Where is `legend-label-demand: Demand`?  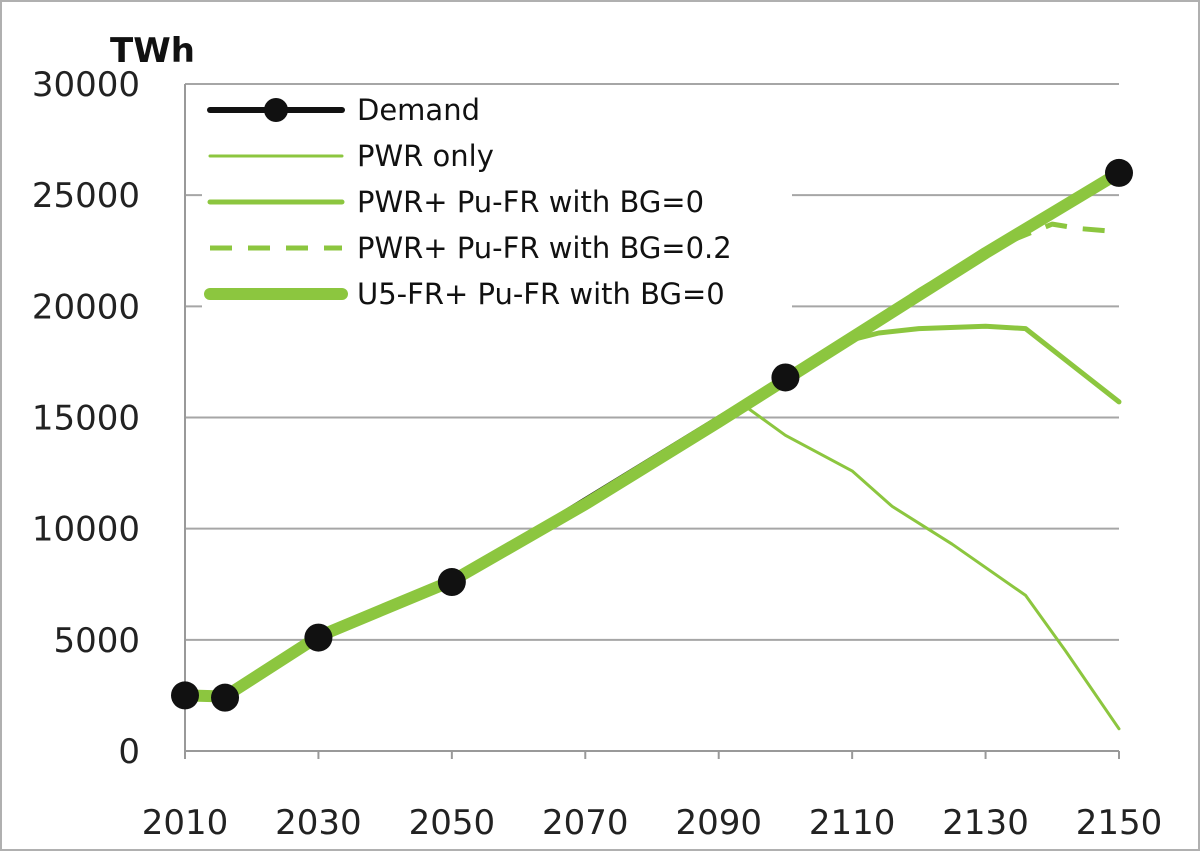
legend-label-demand: Demand is located at coordinates (418, 110).